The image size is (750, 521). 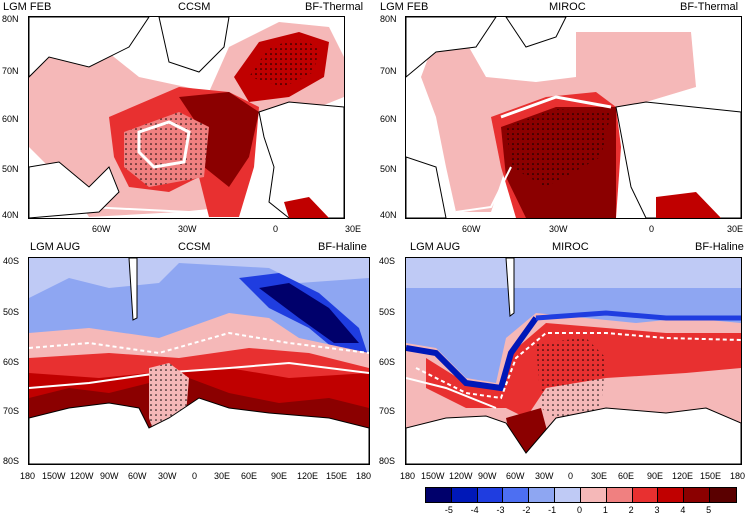 What do you see at coordinates (461, 476) in the screenshot?
I see `br-xtick: 120W` at bounding box center [461, 476].